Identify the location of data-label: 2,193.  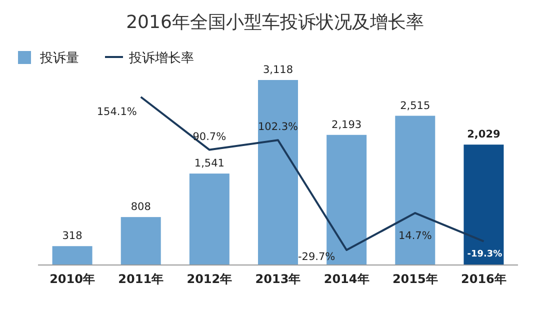
(347, 124).